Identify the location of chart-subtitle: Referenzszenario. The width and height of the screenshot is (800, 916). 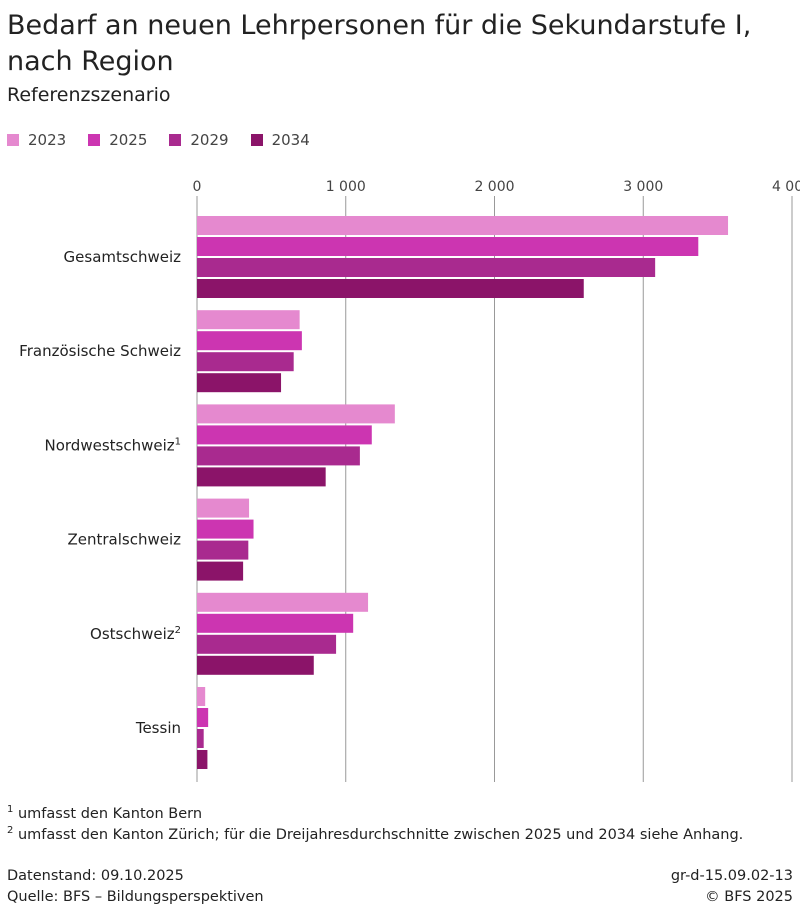
(89, 95).